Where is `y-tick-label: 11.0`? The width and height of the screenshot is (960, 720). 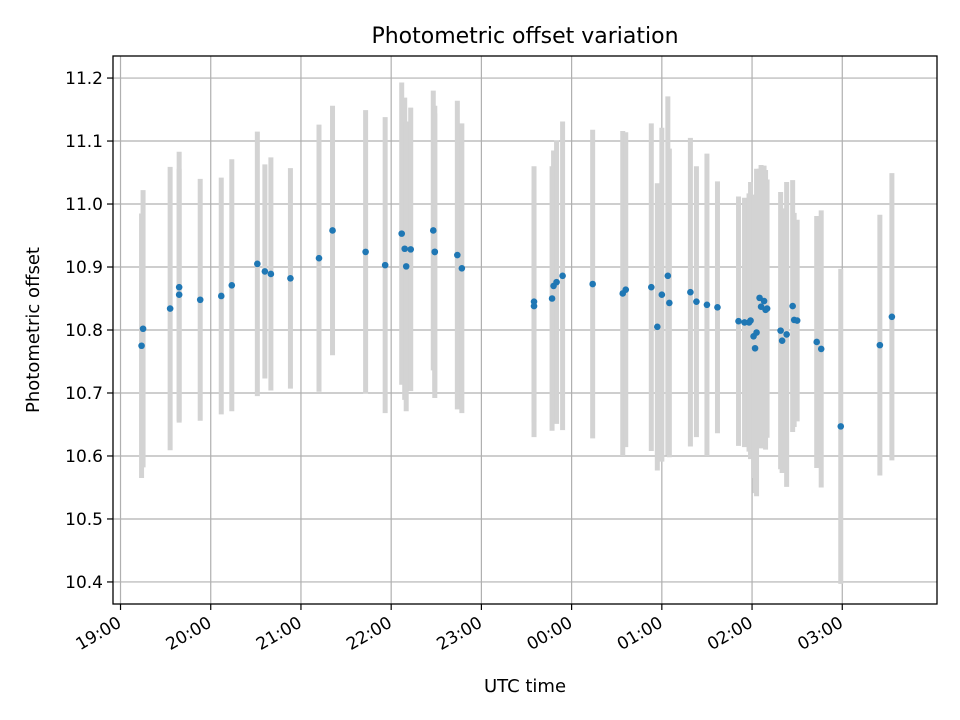 y-tick-label: 11.0 is located at coordinates (84, 205).